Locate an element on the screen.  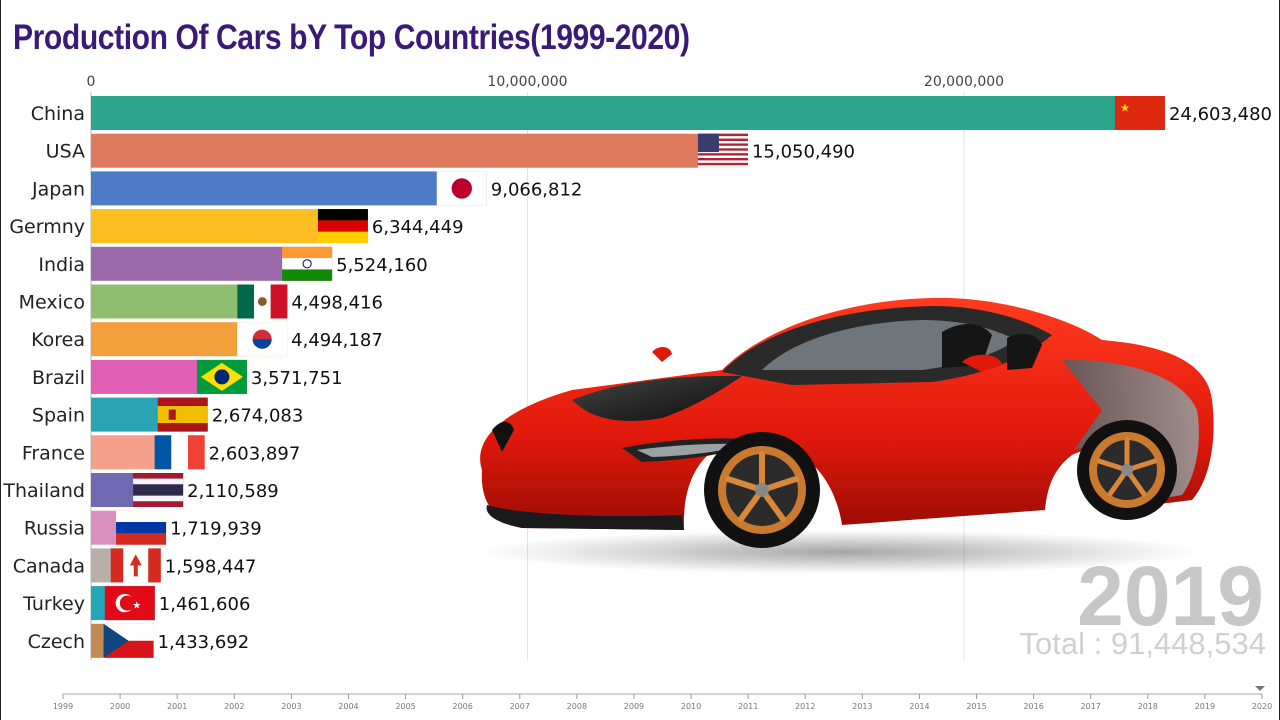
bar-row: Spain 2,674,083 is located at coordinates (168, 414).